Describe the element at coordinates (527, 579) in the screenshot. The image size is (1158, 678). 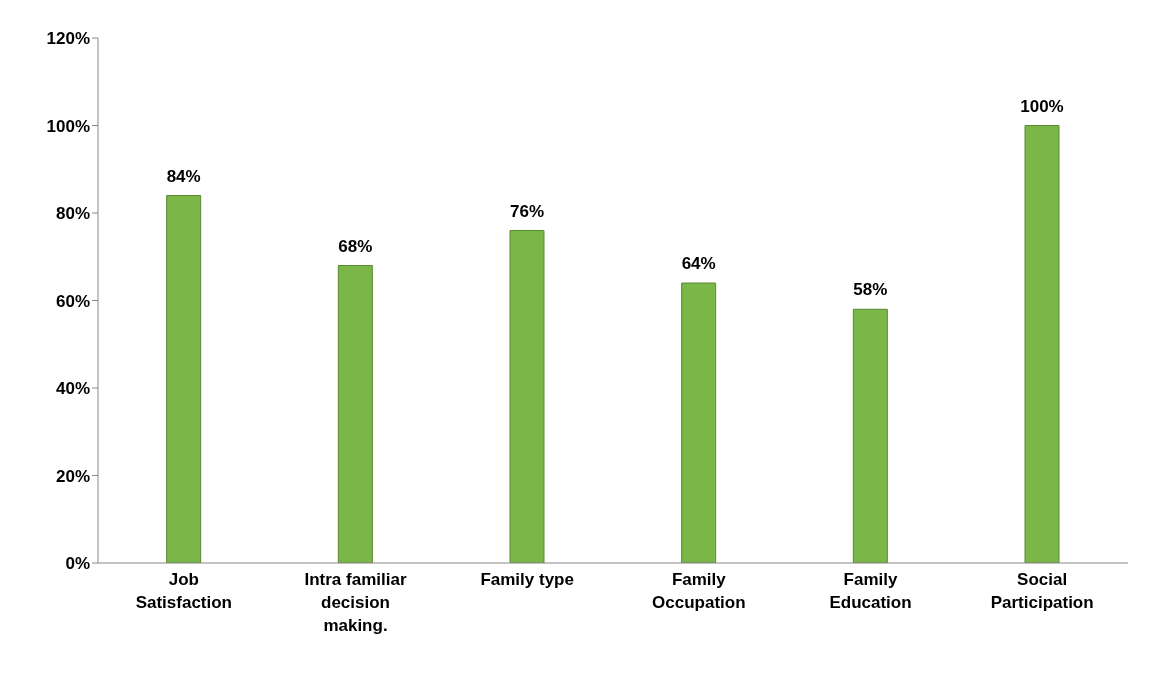
I see `x-tick-label: Family type` at that location.